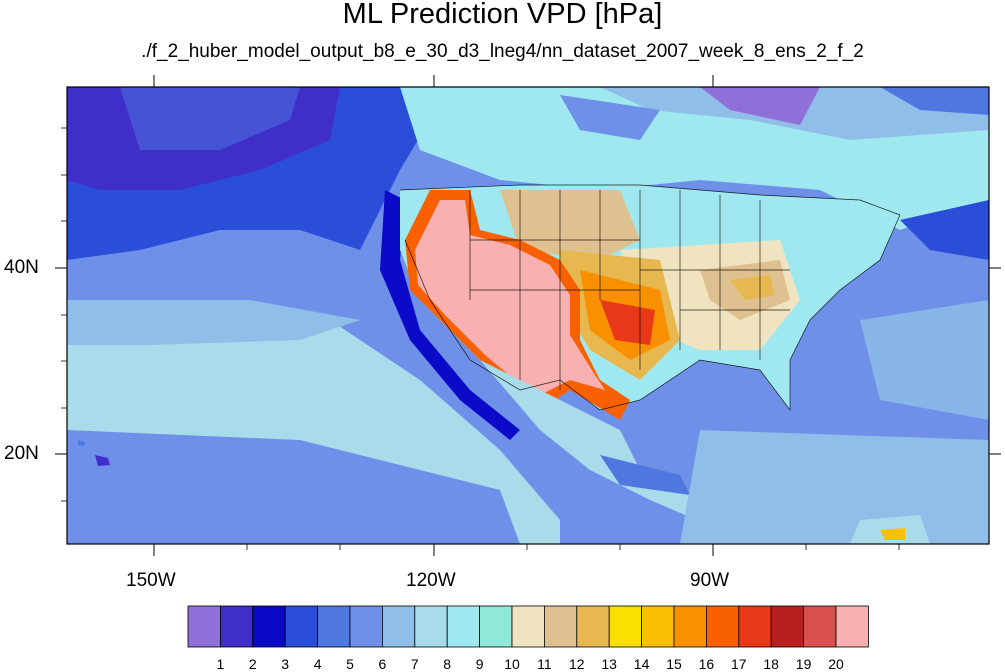  Describe the element at coordinates (285, 664) in the screenshot. I see `colorbar-label: 3` at that location.